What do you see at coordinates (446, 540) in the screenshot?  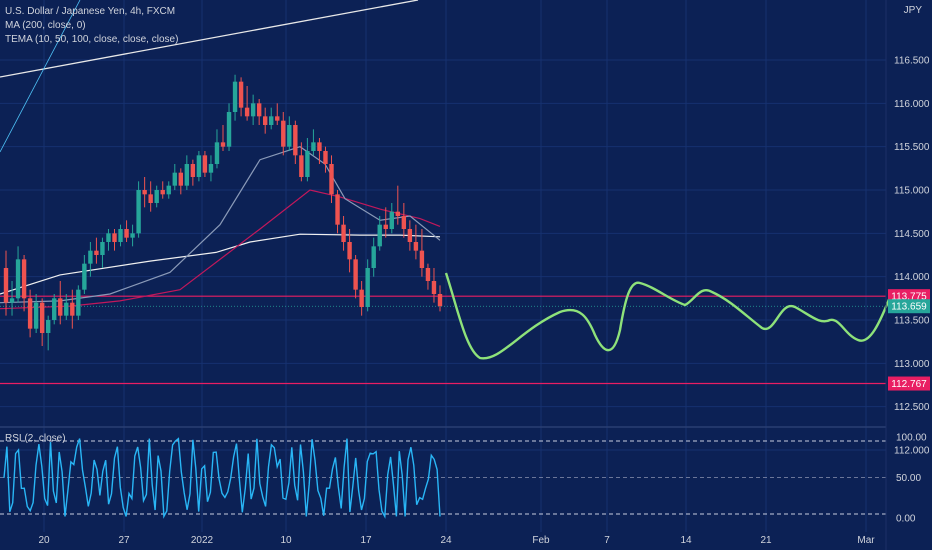 I see `x-tick-label: 24` at bounding box center [446, 540].